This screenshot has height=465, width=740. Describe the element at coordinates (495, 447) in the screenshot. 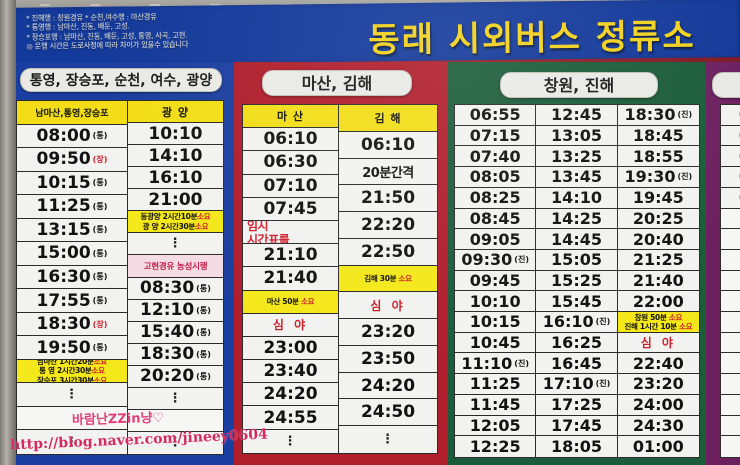

I see `time-value: 12:25` at that location.